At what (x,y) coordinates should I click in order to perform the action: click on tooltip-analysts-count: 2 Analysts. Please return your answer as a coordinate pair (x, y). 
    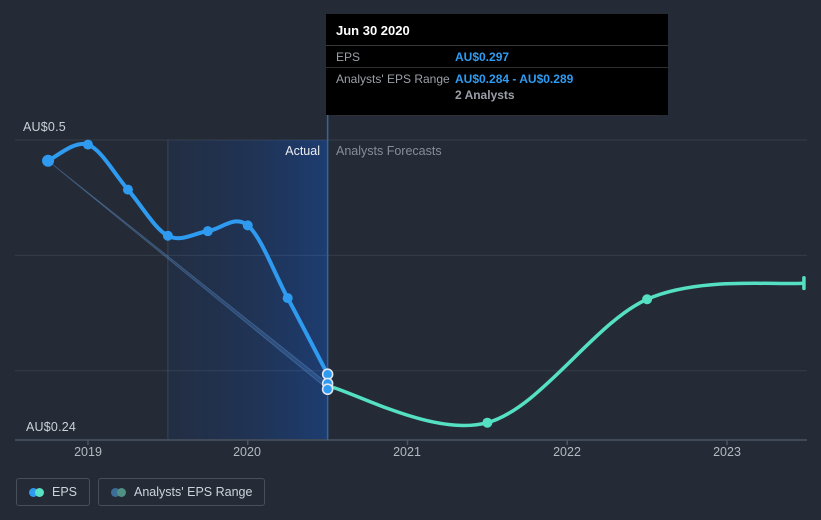
    Looking at the image, I should click on (485, 95).